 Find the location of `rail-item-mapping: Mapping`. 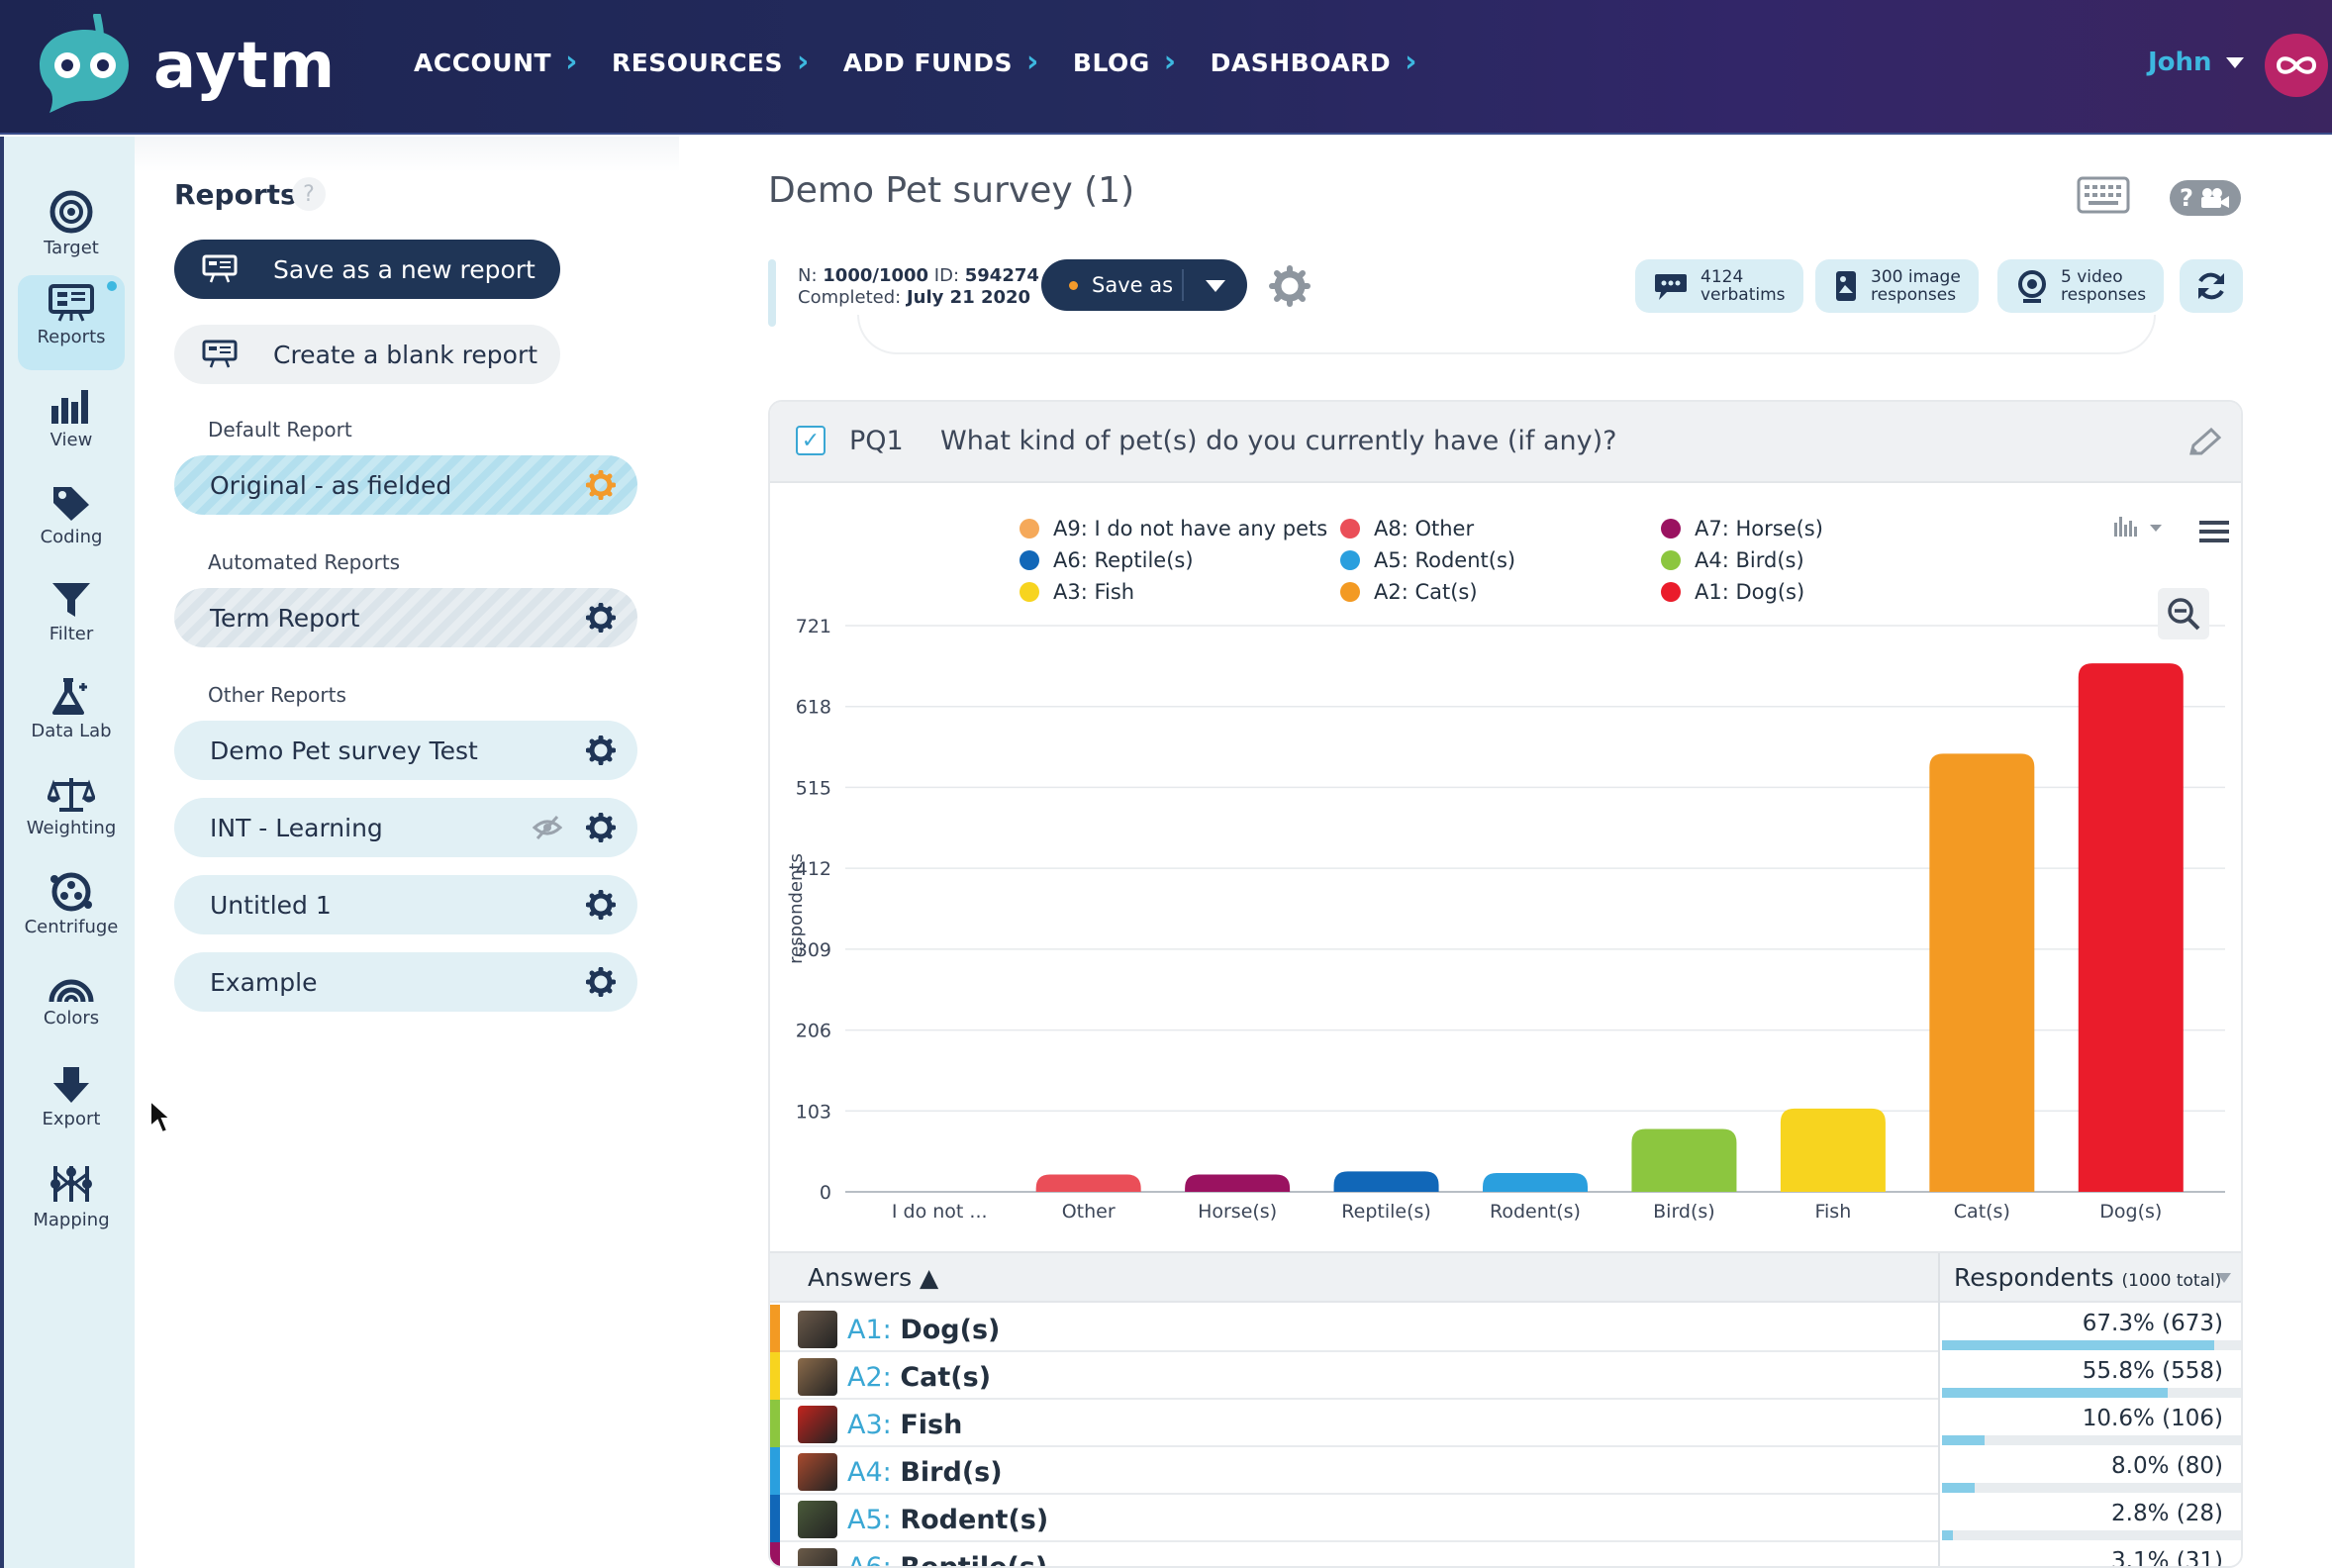

rail-item-mapping: Mapping is located at coordinates (71, 1195).